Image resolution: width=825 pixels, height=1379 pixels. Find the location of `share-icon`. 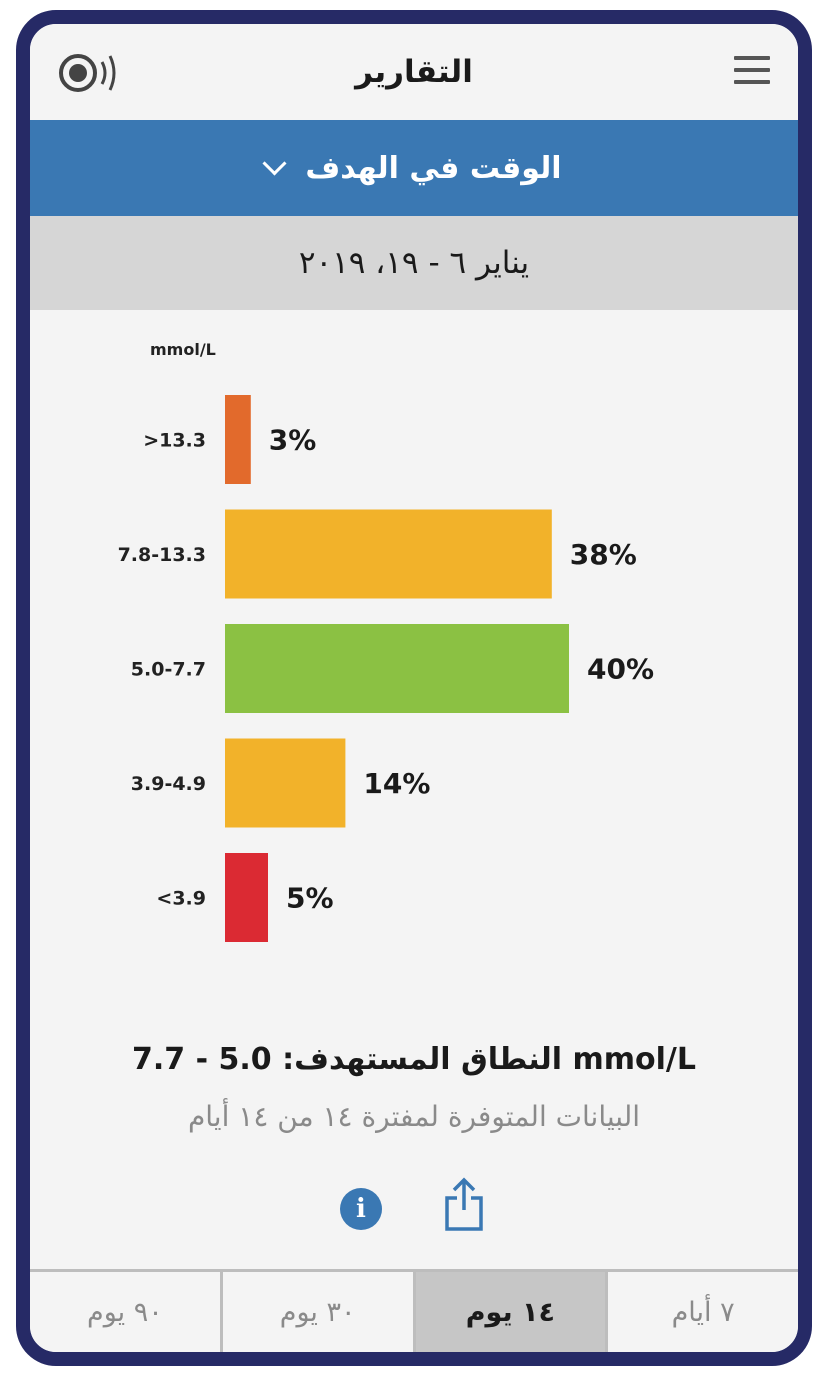

share-icon is located at coordinates (464, 1204).